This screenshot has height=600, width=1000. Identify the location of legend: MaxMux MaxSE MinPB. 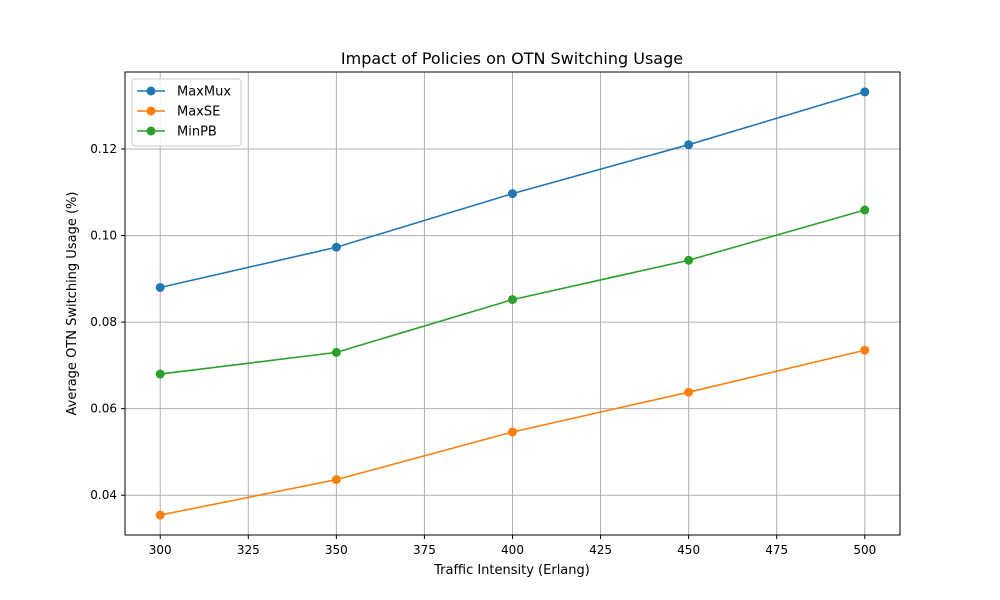
(186, 112).